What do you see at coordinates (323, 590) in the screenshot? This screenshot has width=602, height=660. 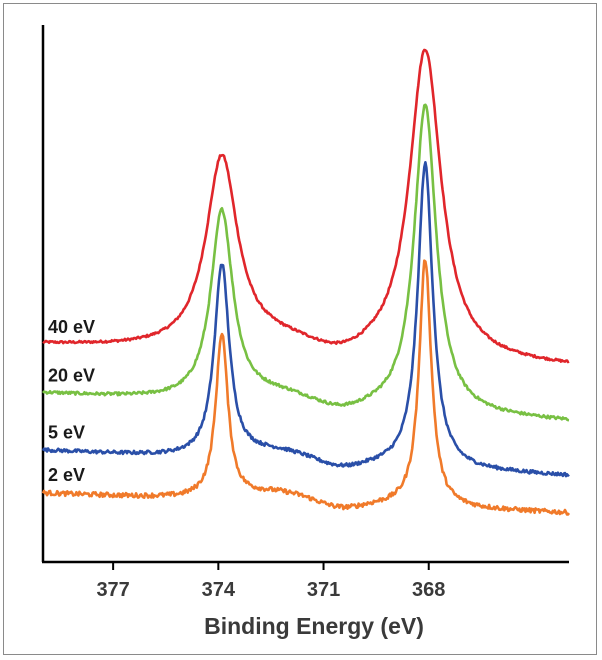 I see `x-tick-label-371: 371` at bounding box center [323, 590].